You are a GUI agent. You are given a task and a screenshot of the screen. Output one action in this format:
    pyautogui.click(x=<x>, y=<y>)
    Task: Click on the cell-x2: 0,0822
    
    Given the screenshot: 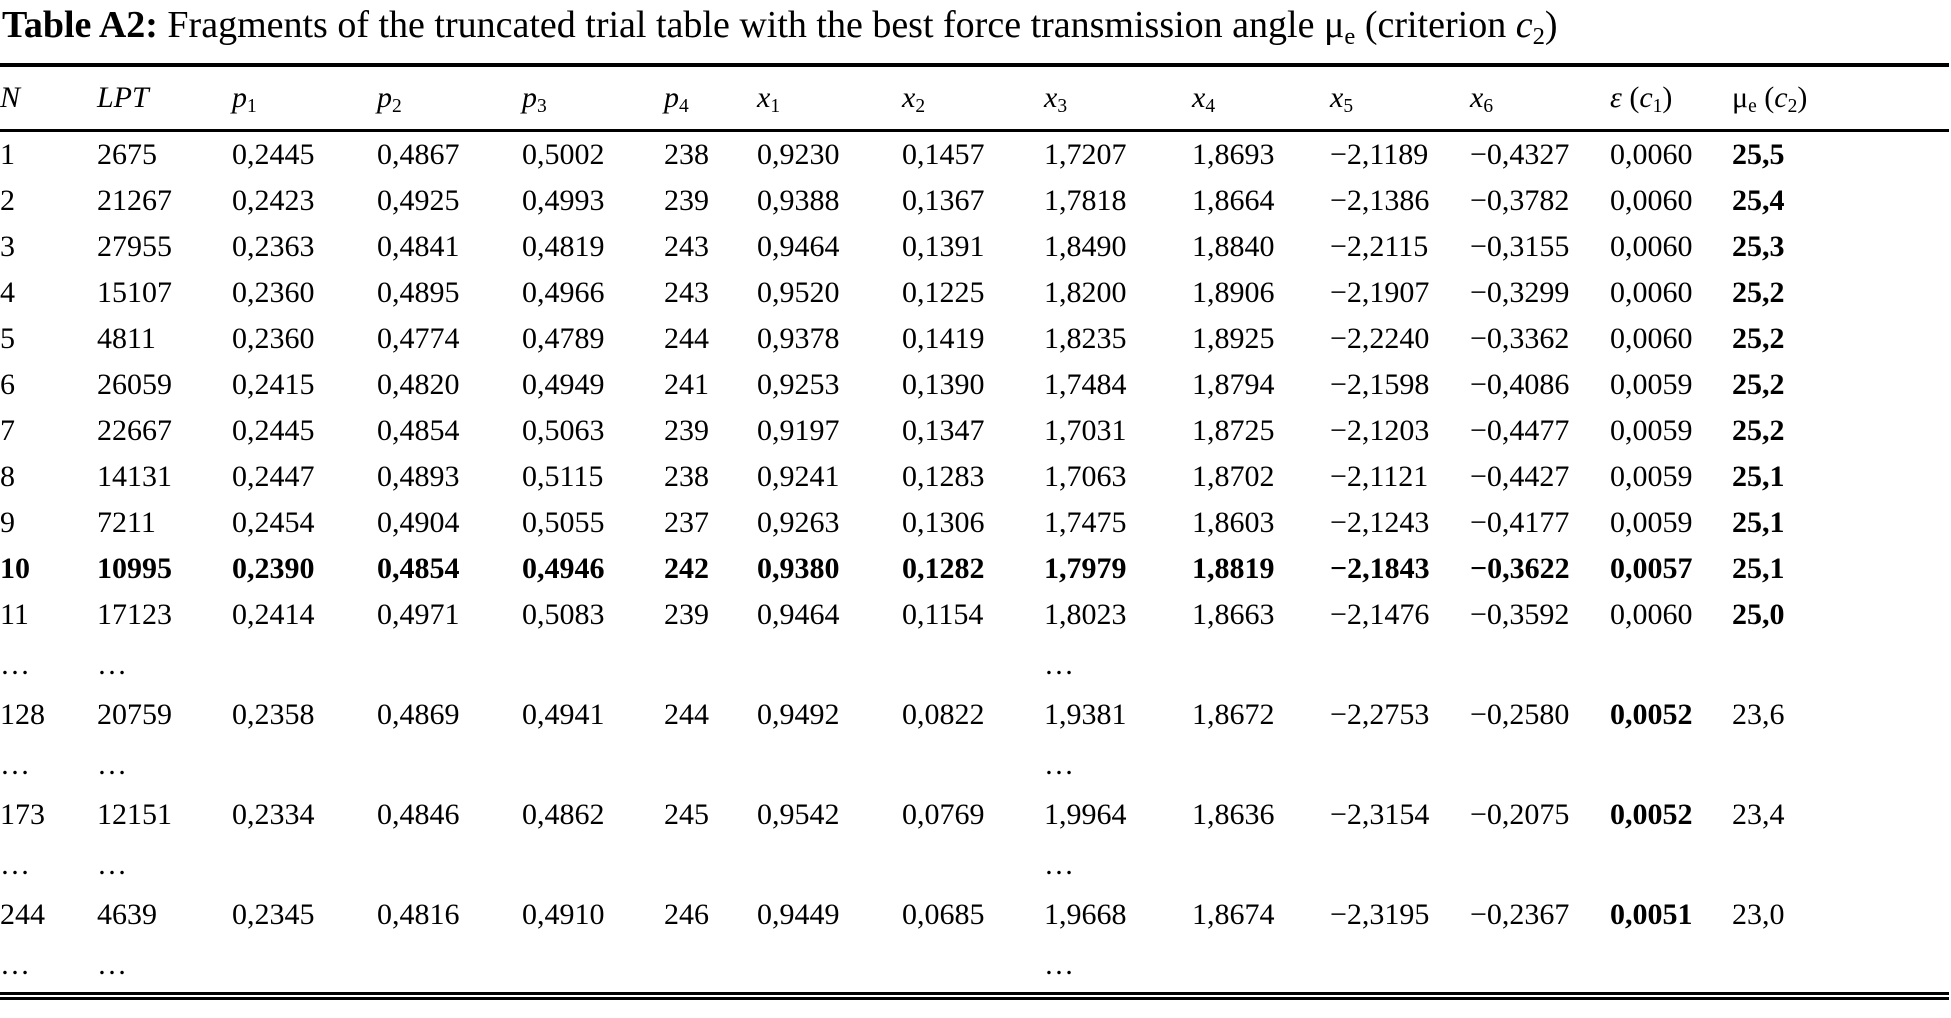 What is the action you would take?
    pyautogui.click(x=943, y=714)
    